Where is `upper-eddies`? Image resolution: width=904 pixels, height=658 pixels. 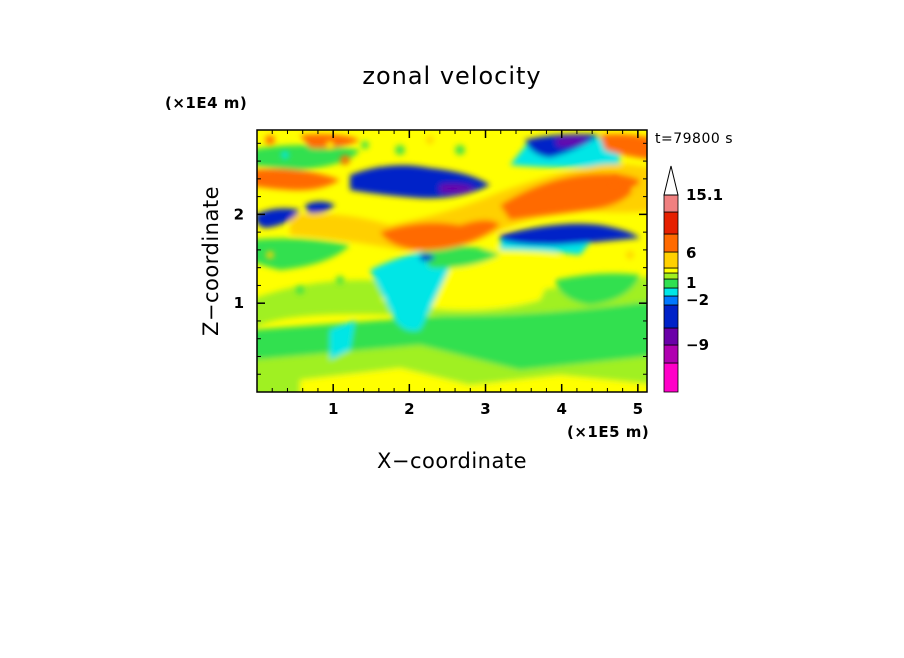
upper-eddies is located at coordinates (452, 214).